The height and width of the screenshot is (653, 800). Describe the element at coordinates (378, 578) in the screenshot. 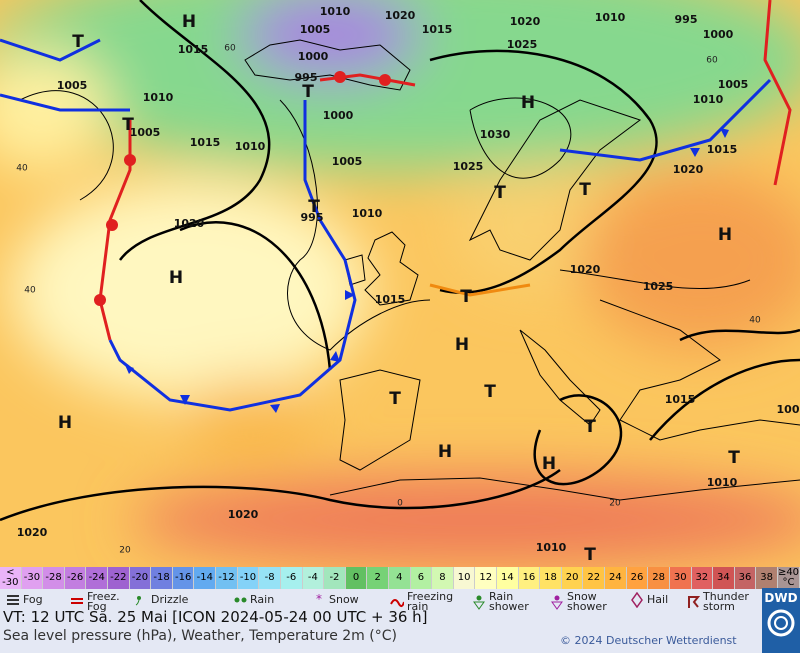

I see `scale-cell: 2` at that location.